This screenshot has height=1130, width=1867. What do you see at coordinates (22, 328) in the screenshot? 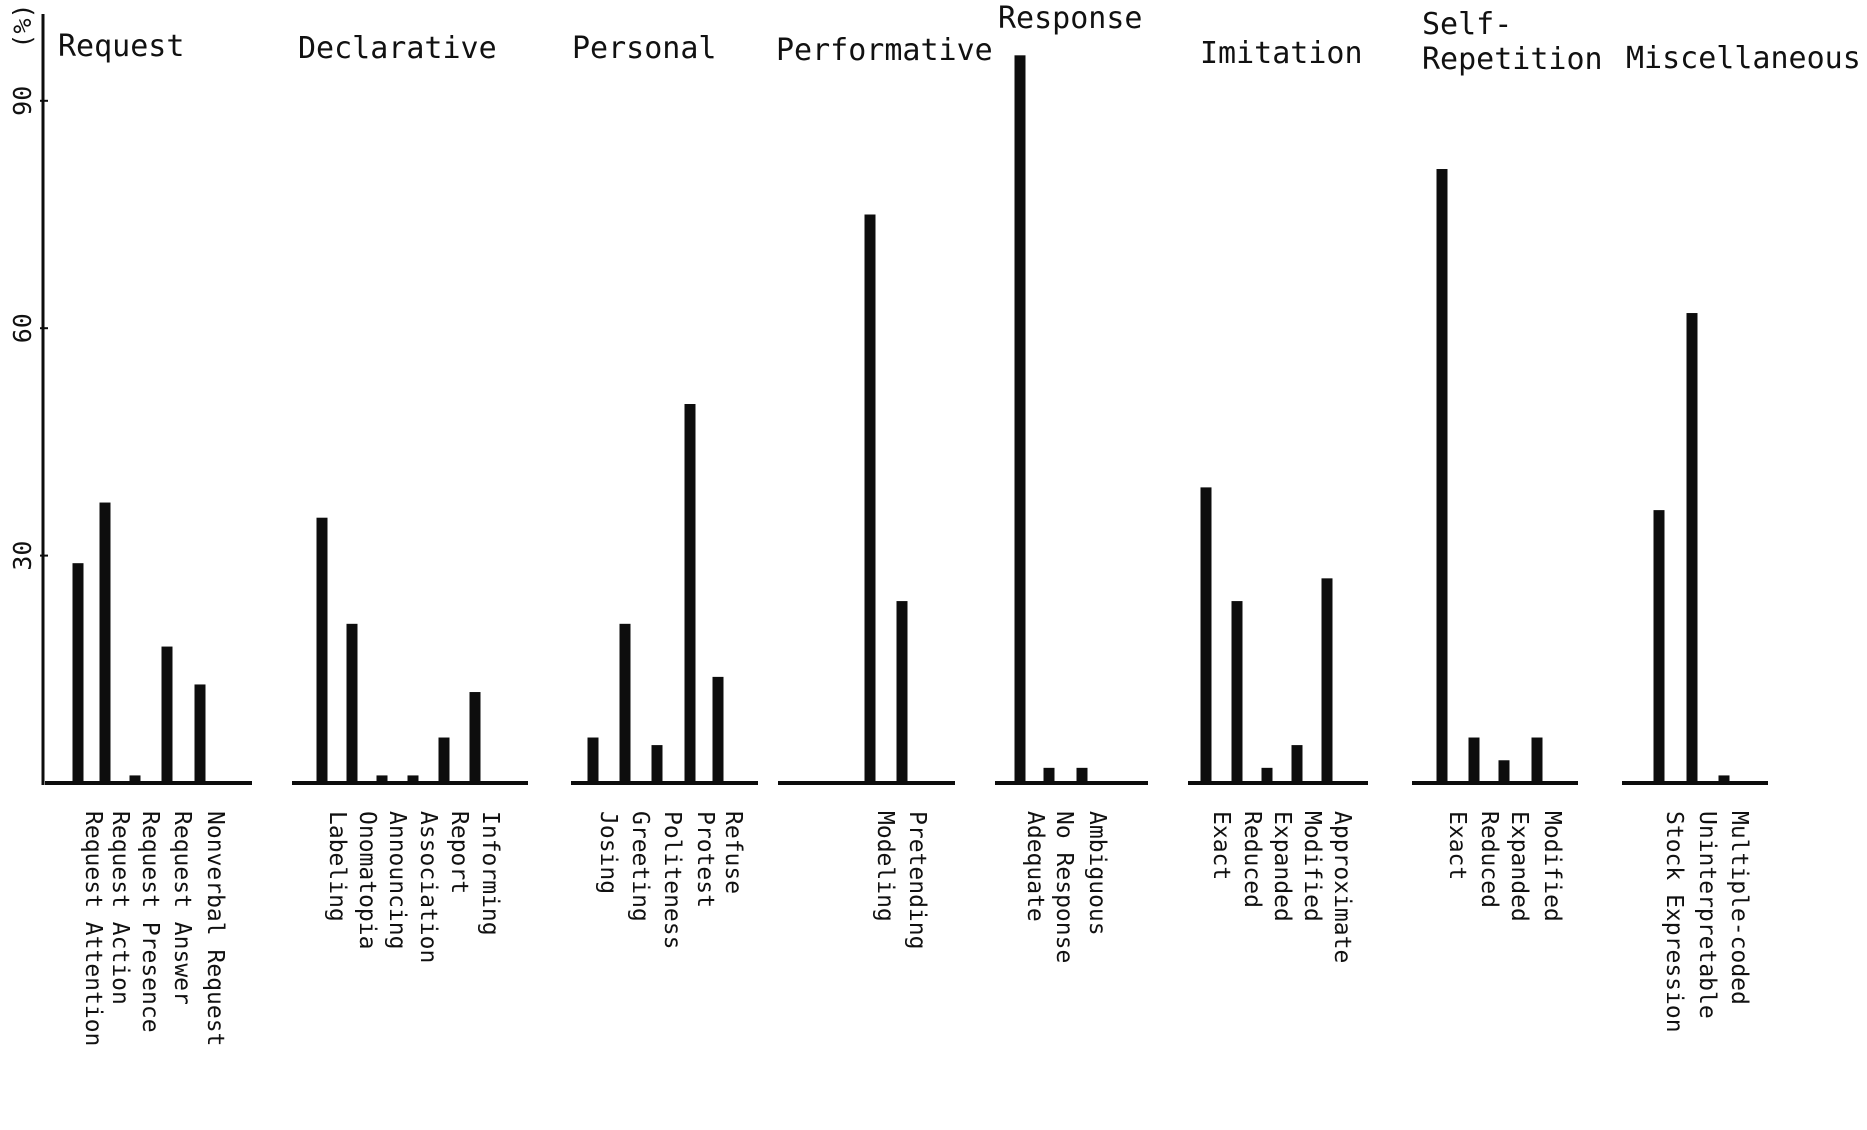
I see `y-tick-label-1: 60` at bounding box center [22, 328].